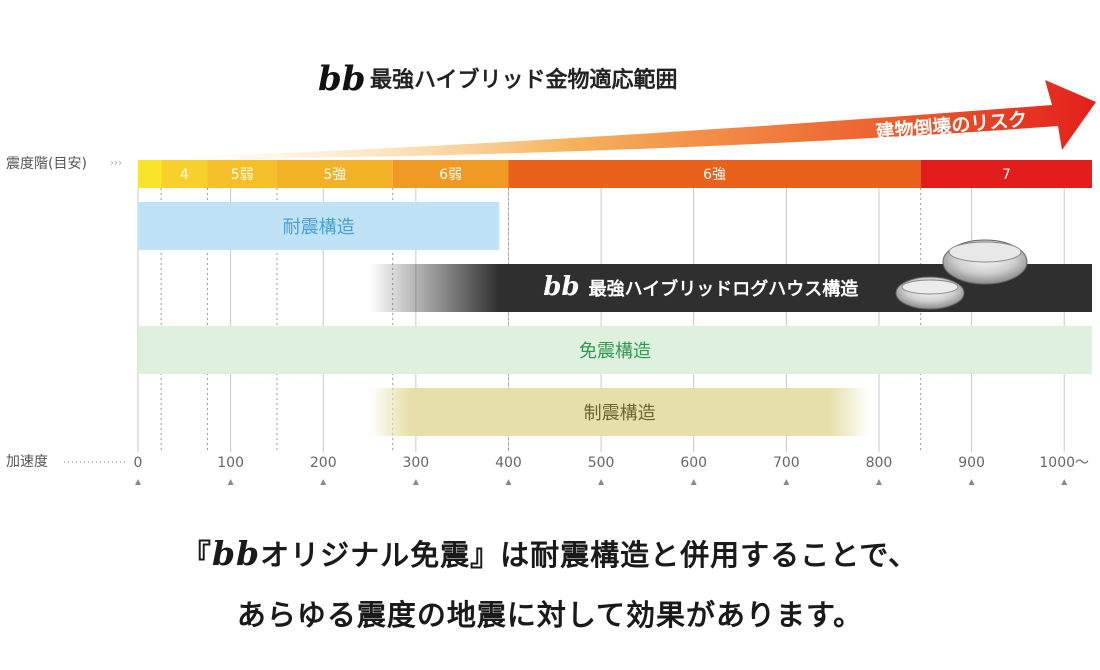  I want to click on intensity-band: 5弱, so click(242, 174).